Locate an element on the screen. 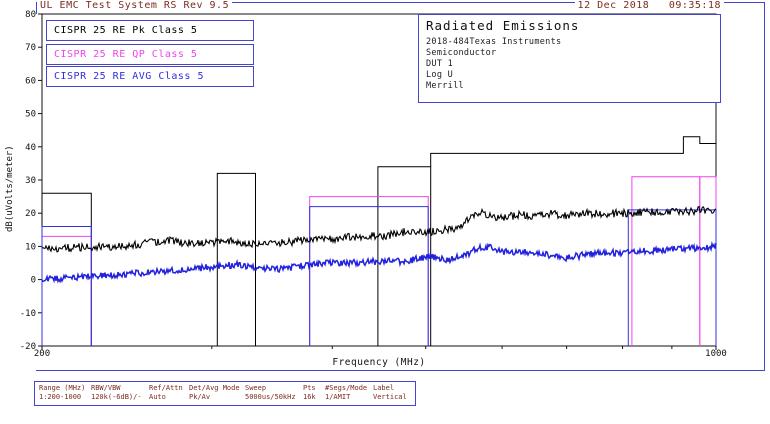  timestamp: 12 Dec 2018 09:35:18 is located at coordinates (649, 5).